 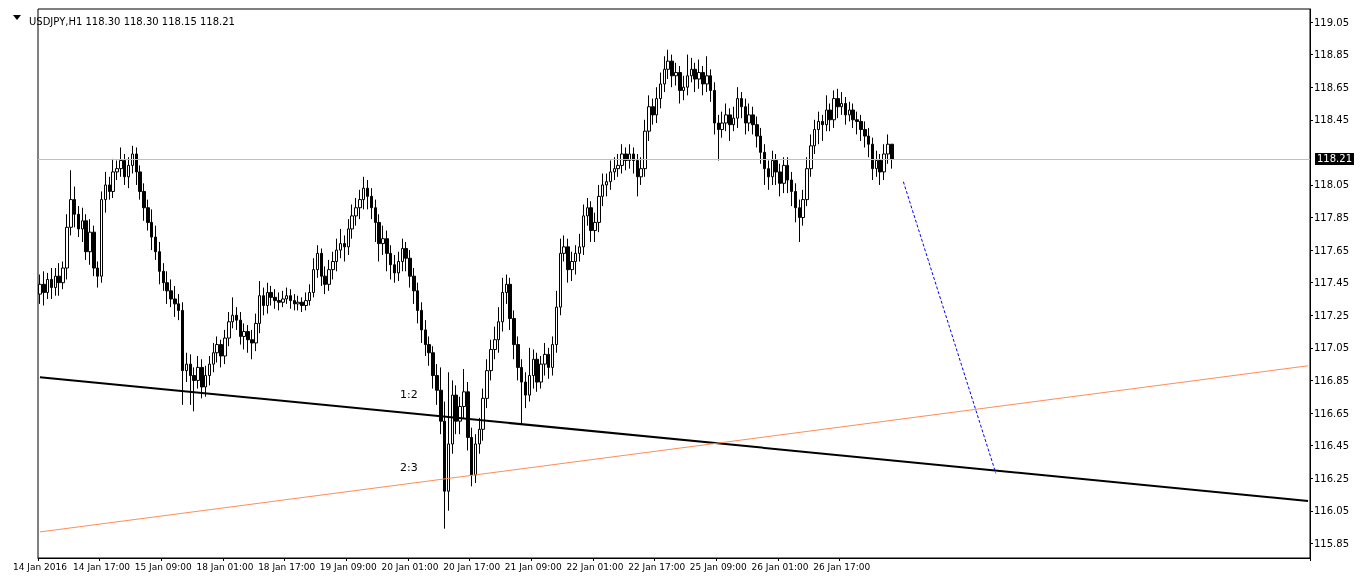 What do you see at coordinates (1331, 348) in the screenshot?
I see `y-tick-label: 117.05` at bounding box center [1331, 348].